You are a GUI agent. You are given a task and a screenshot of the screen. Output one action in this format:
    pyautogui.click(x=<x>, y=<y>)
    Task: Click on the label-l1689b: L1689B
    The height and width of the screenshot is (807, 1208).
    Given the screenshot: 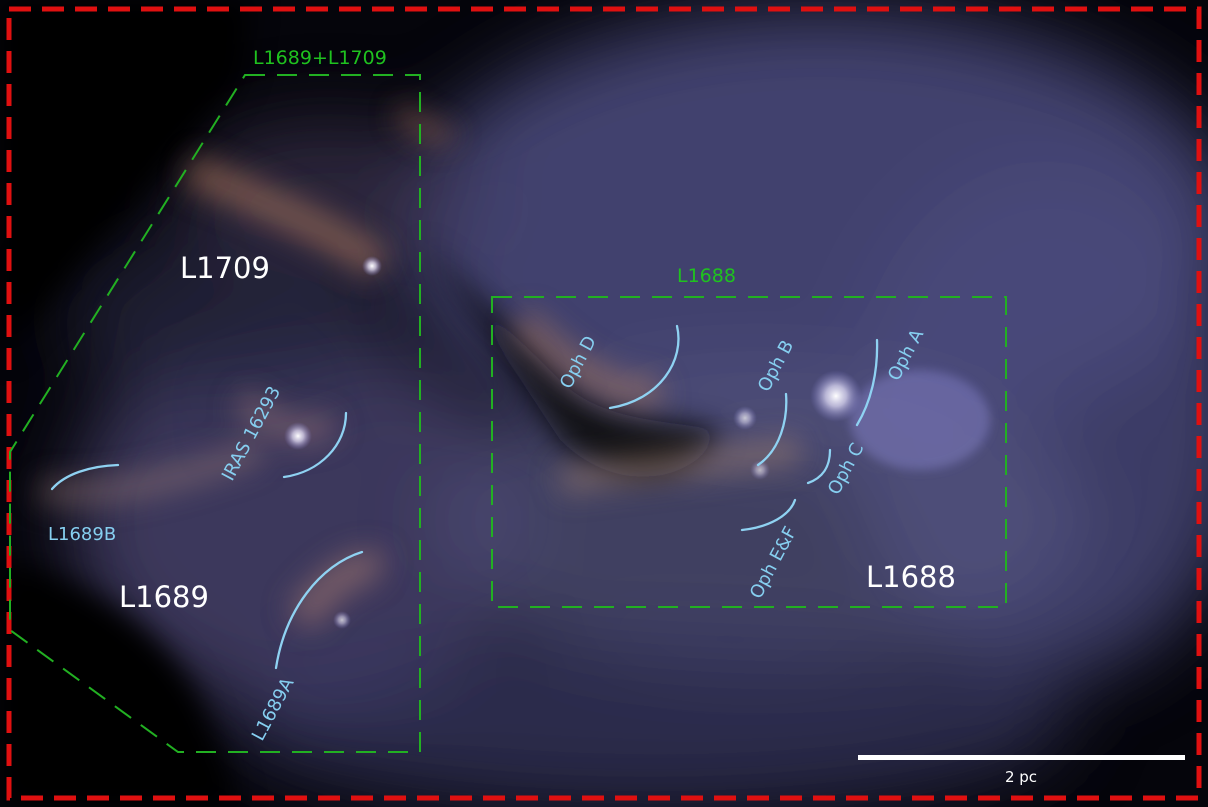 What is the action you would take?
    pyautogui.click(x=82, y=534)
    